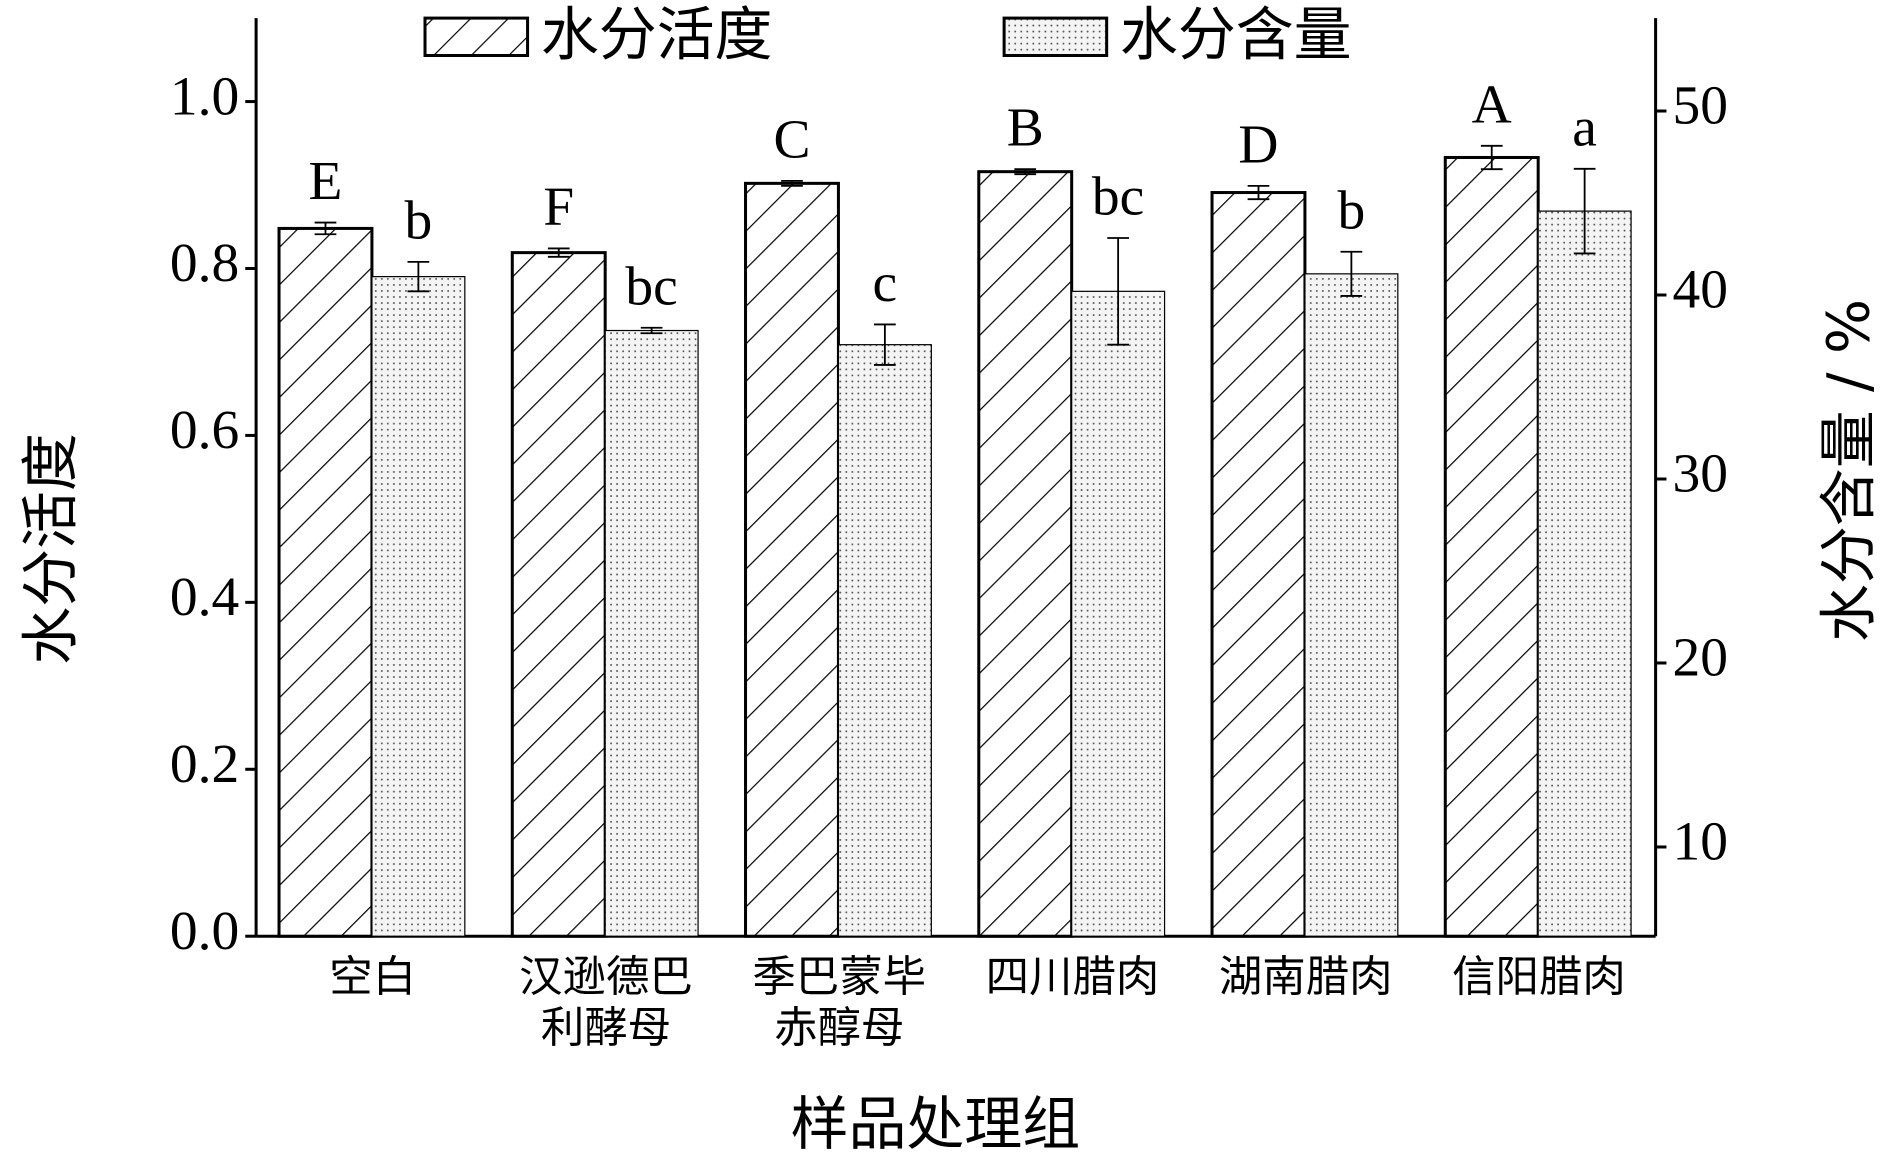 The width and height of the screenshot is (1890, 1157). I want to click on significance-label: B, so click(1025, 128).